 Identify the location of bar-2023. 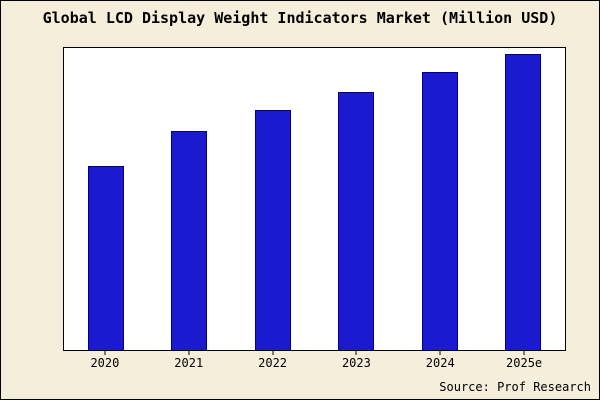
(356, 221).